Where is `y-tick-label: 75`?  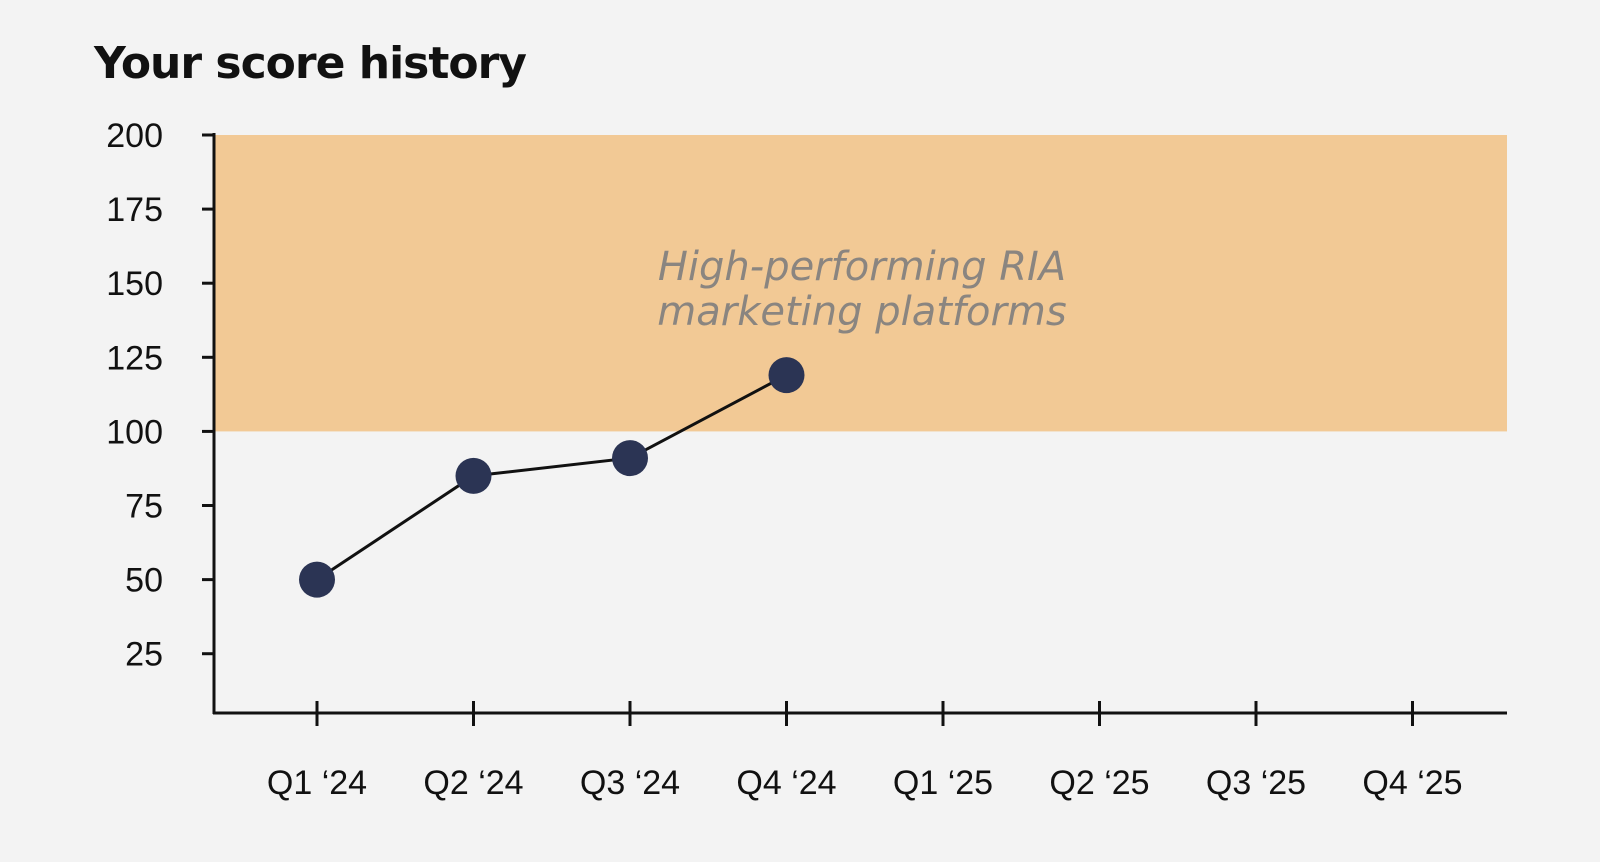
y-tick-label: 75 is located at coordinates (144, 507).